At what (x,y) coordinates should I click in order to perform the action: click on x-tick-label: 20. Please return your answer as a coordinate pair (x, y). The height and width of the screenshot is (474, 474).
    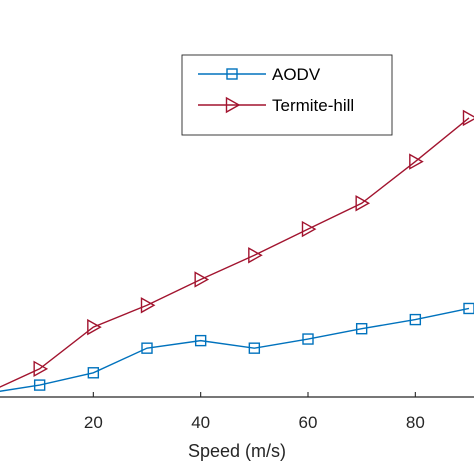
    Looking at the image, I should click on (93, 422).